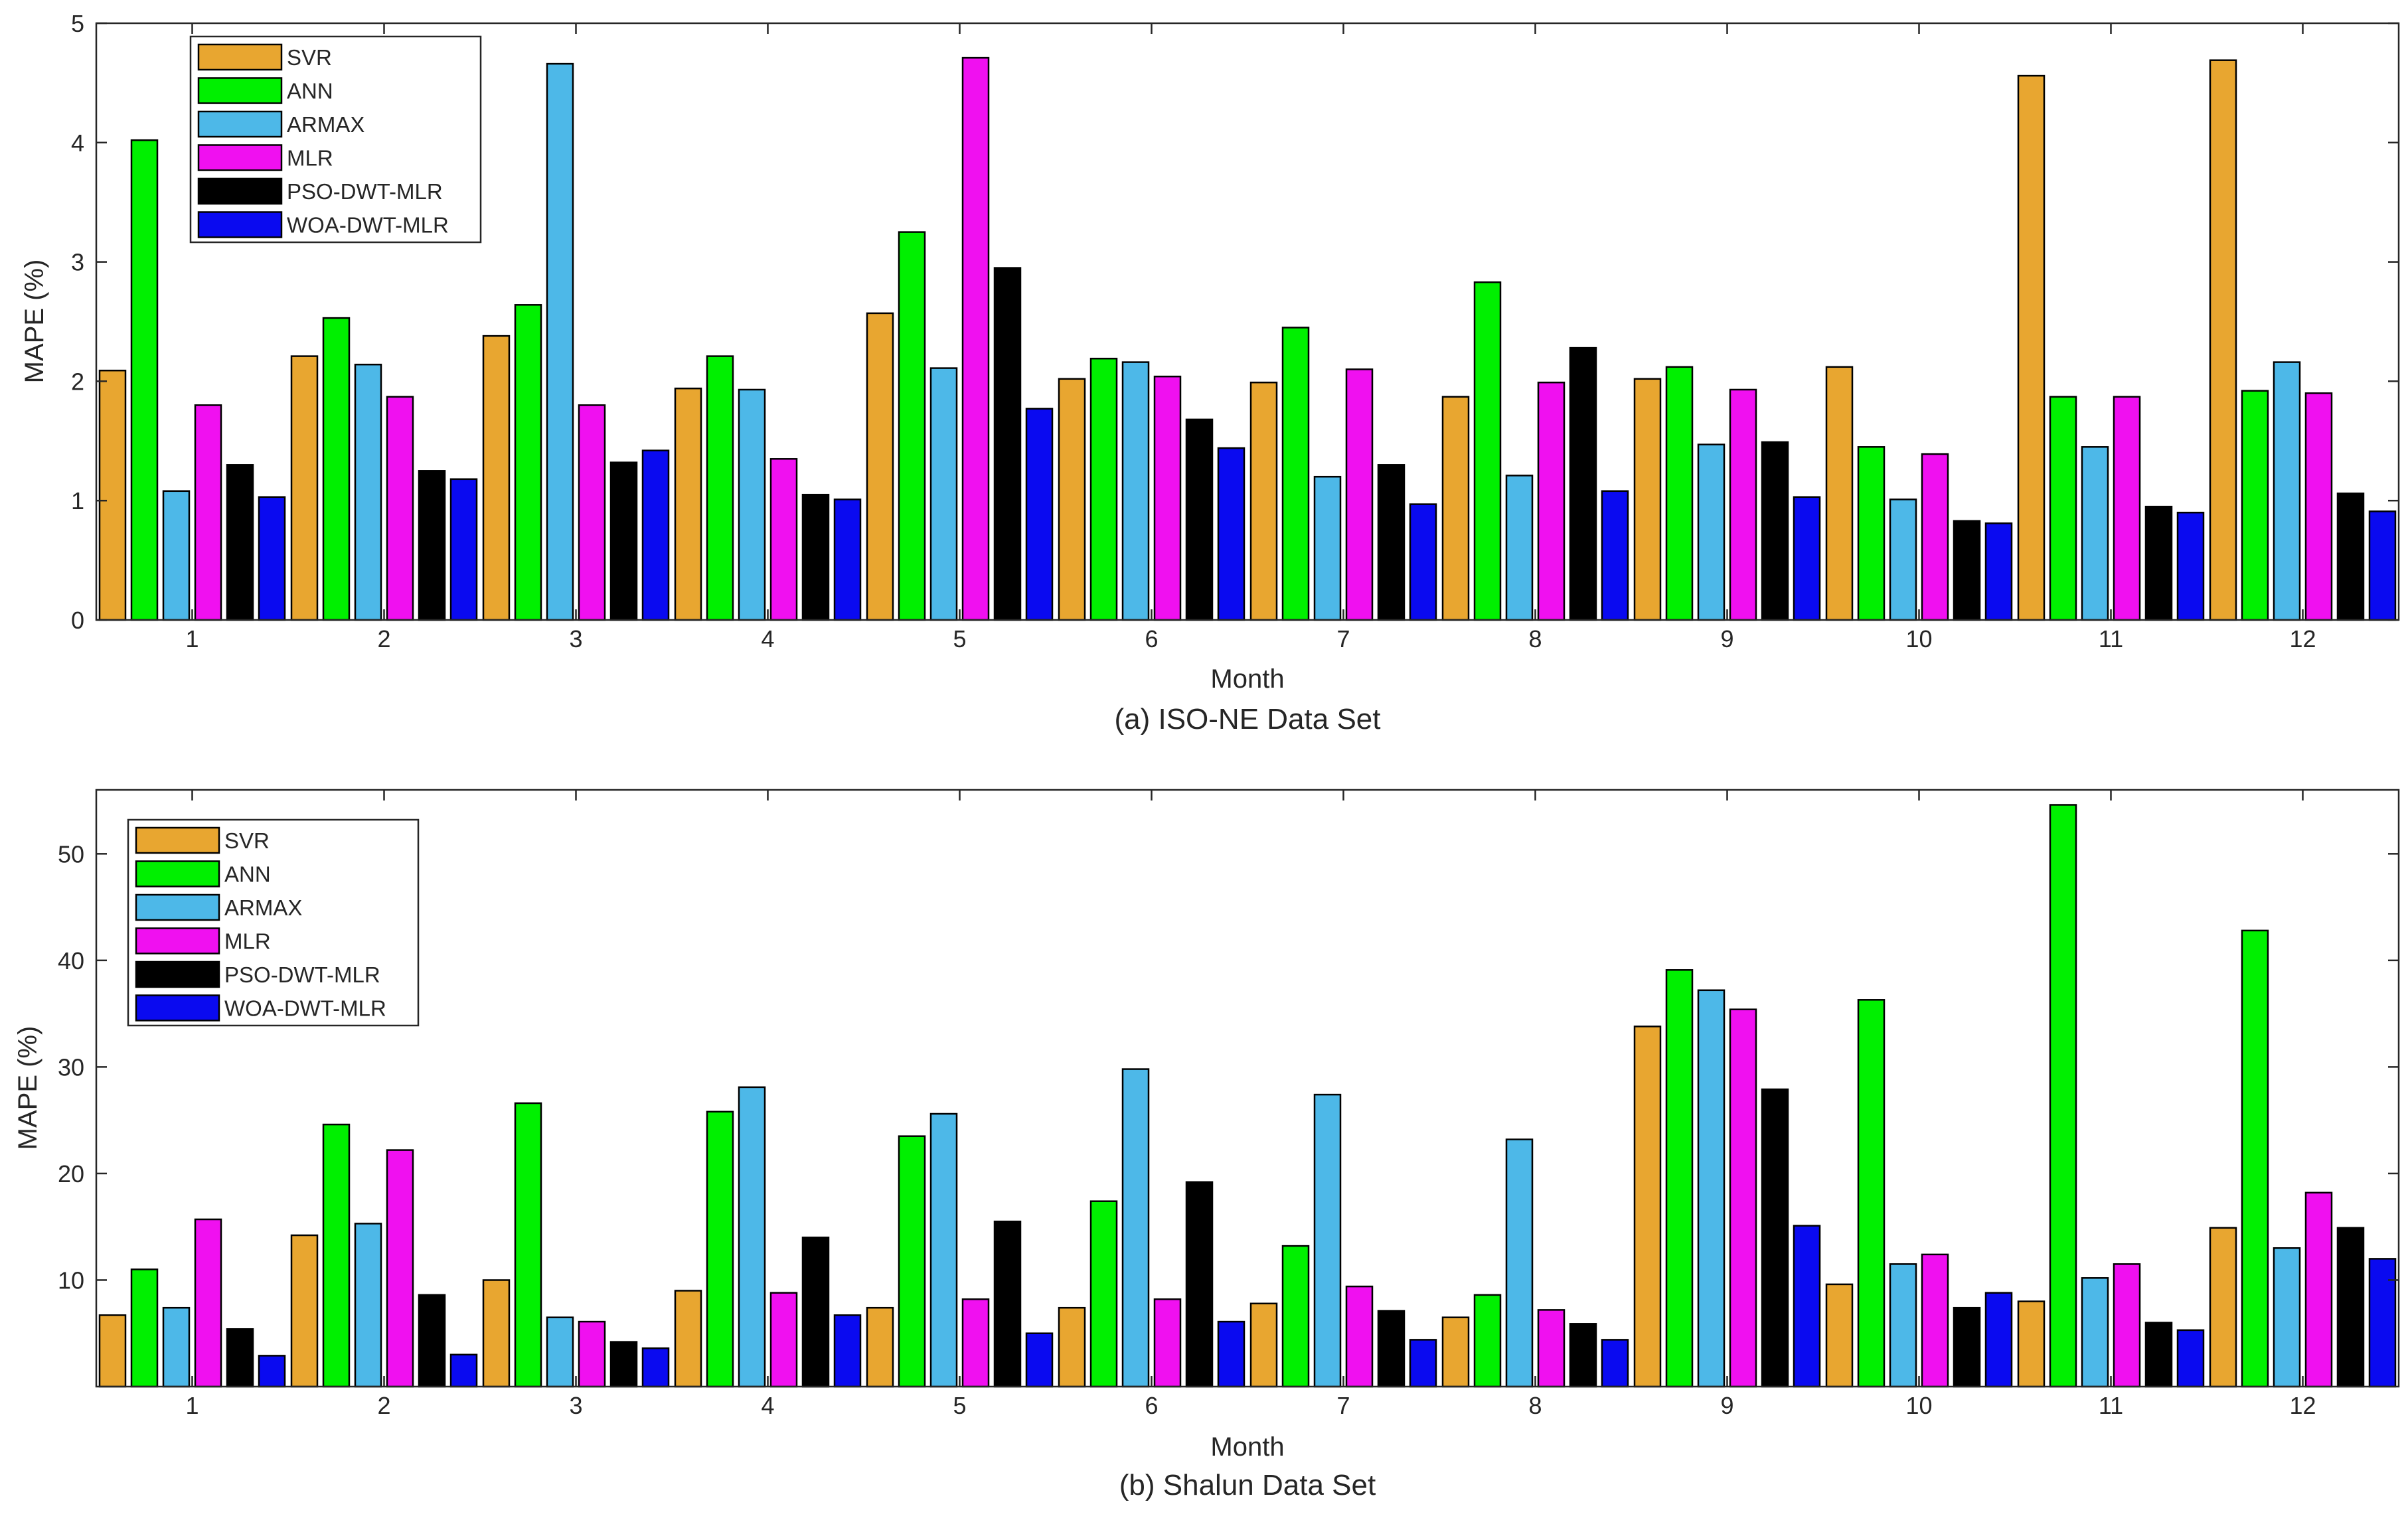  What do you see at coordinates (310, 91) in the screenshot?
I see `legend-label-ann: ANN` at bounding box center [310, 91].